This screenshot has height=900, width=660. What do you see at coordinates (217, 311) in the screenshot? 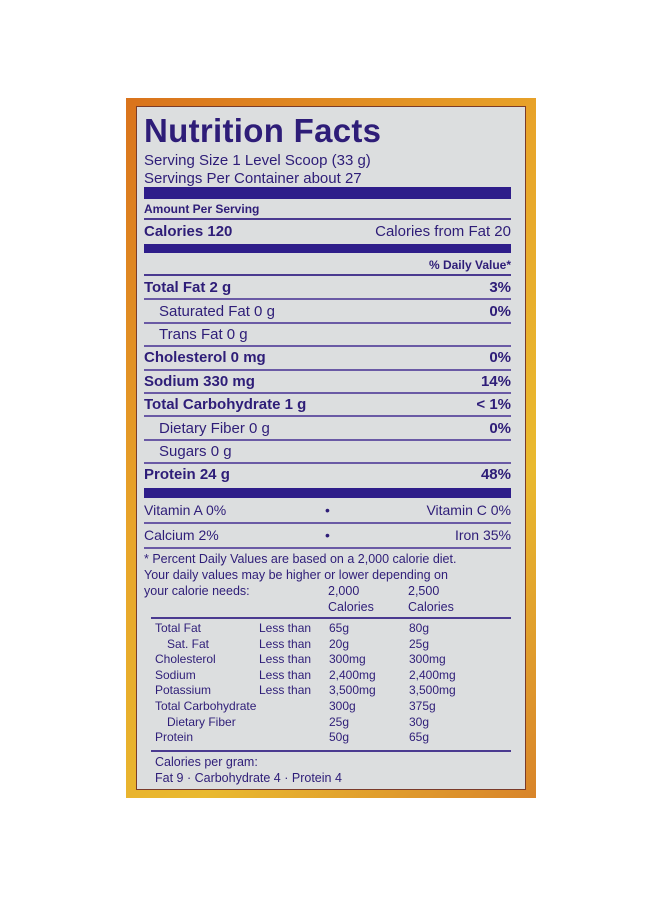
I see `nutrient-label: Saturated Fat 0 g` at bounding box center [217, 311].